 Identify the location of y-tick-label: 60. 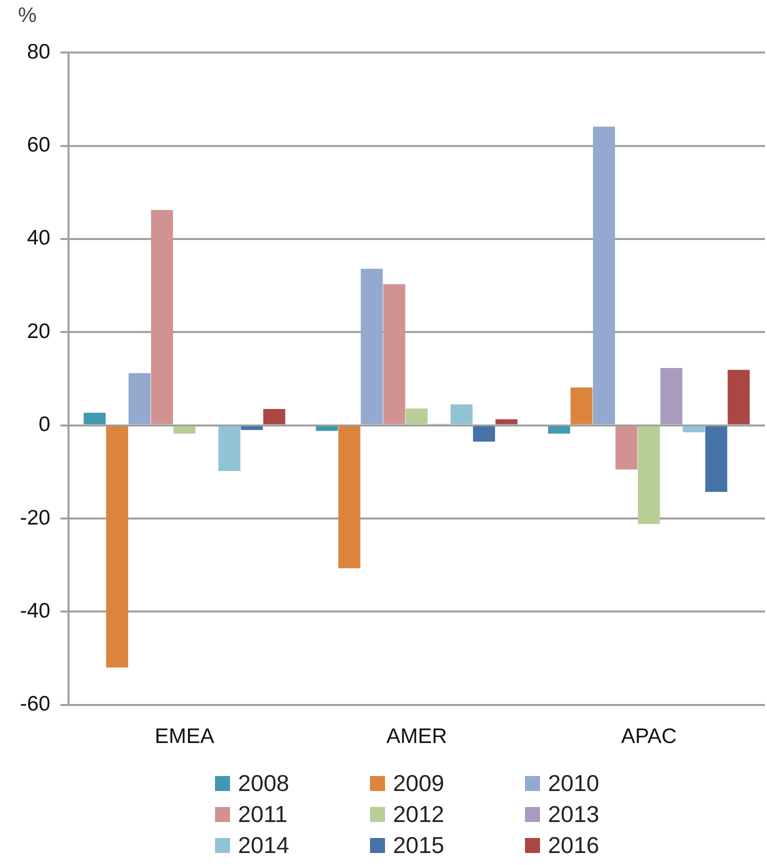
(38, 145).